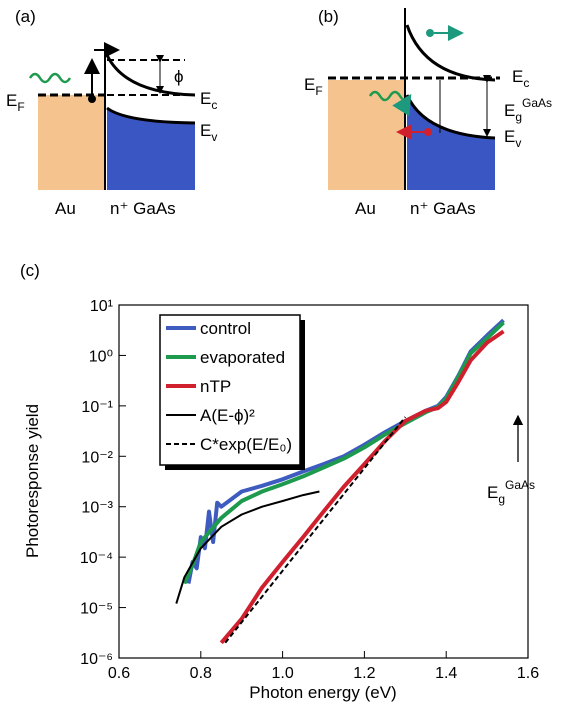  Describe the element at coordinates (528, 673) in the screenshot. I see `x-tick-label: 1.6` at that location.